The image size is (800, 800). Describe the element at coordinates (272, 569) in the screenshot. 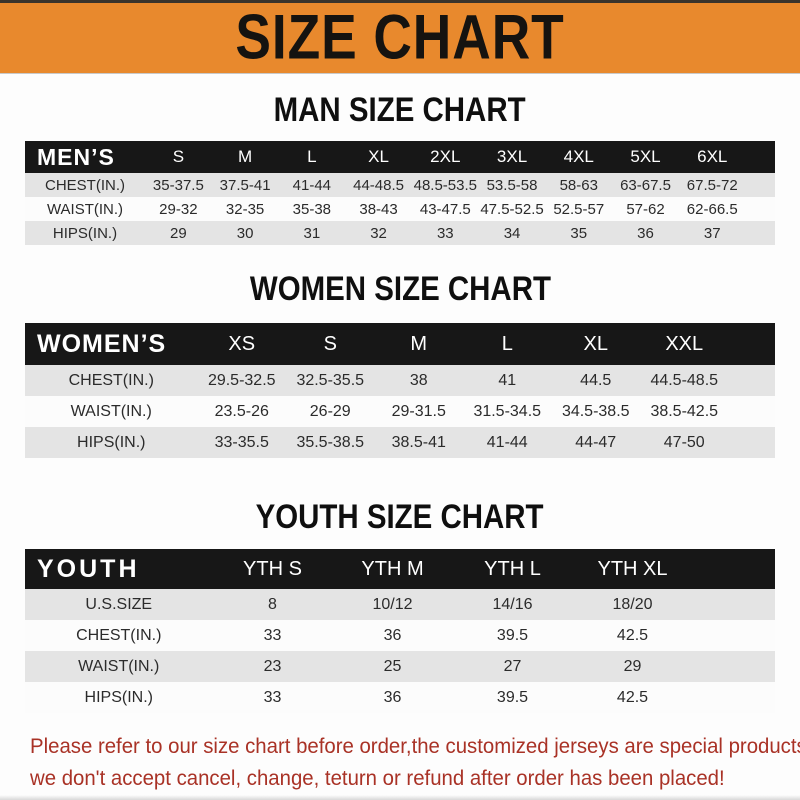

I see `column-header: YTH S` at that location.